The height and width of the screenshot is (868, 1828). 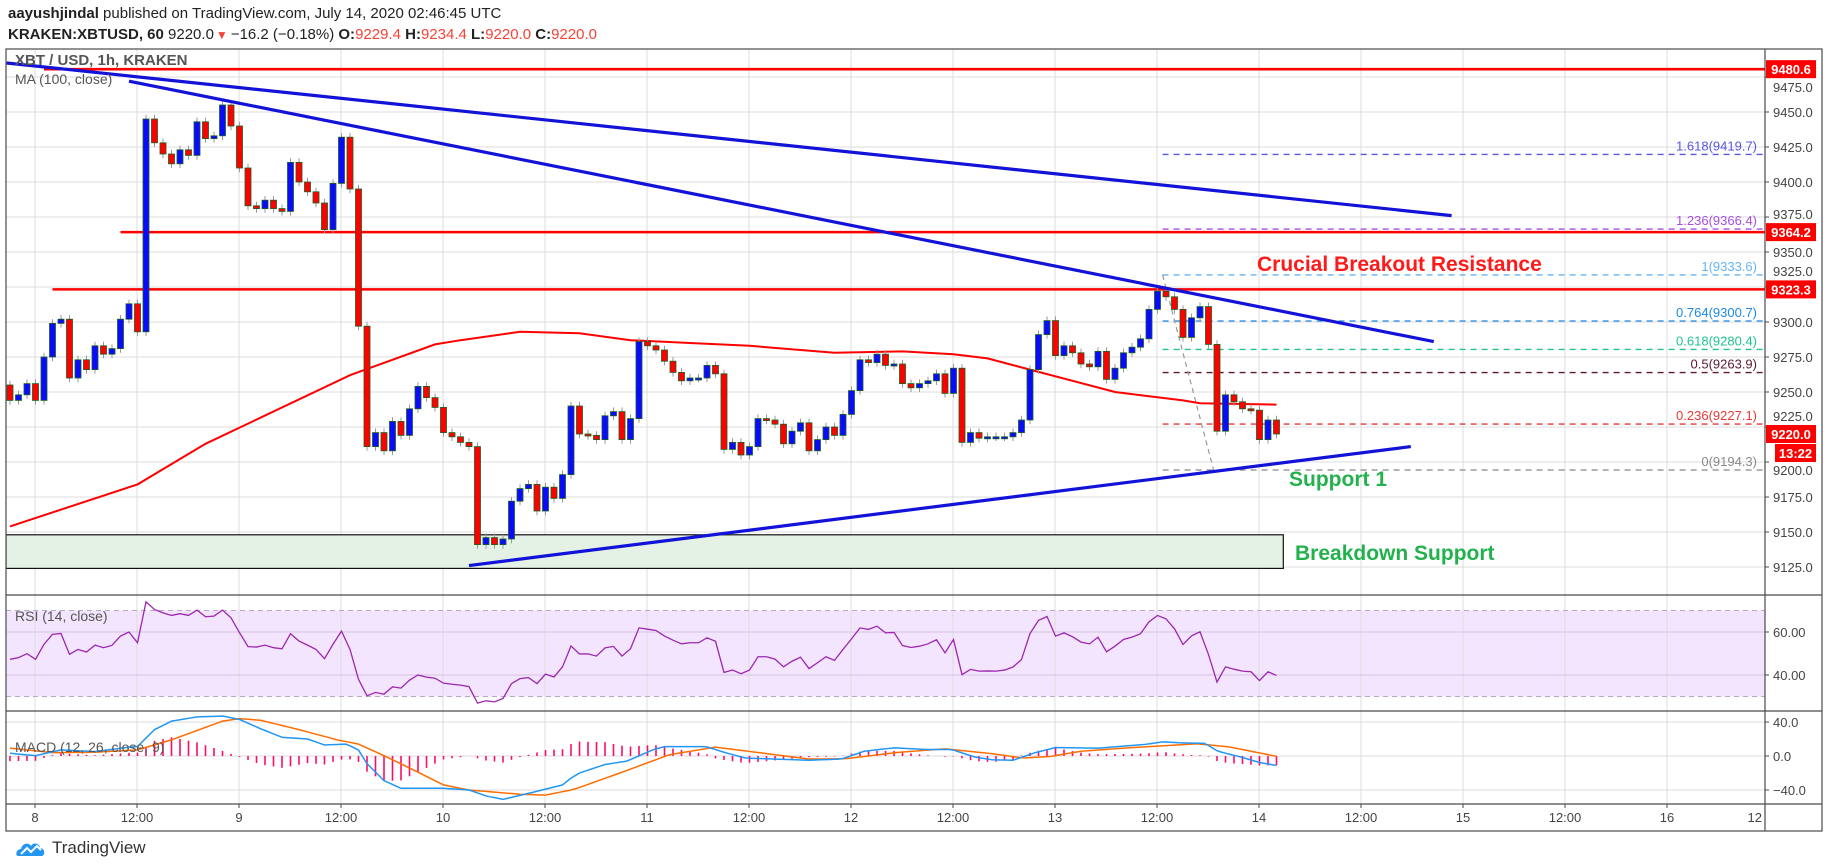 What do you see at coordinates (1793, 392) in the screenshot?
I see `price-axis-label: 9250.0` at bounding box center [1793, 392].